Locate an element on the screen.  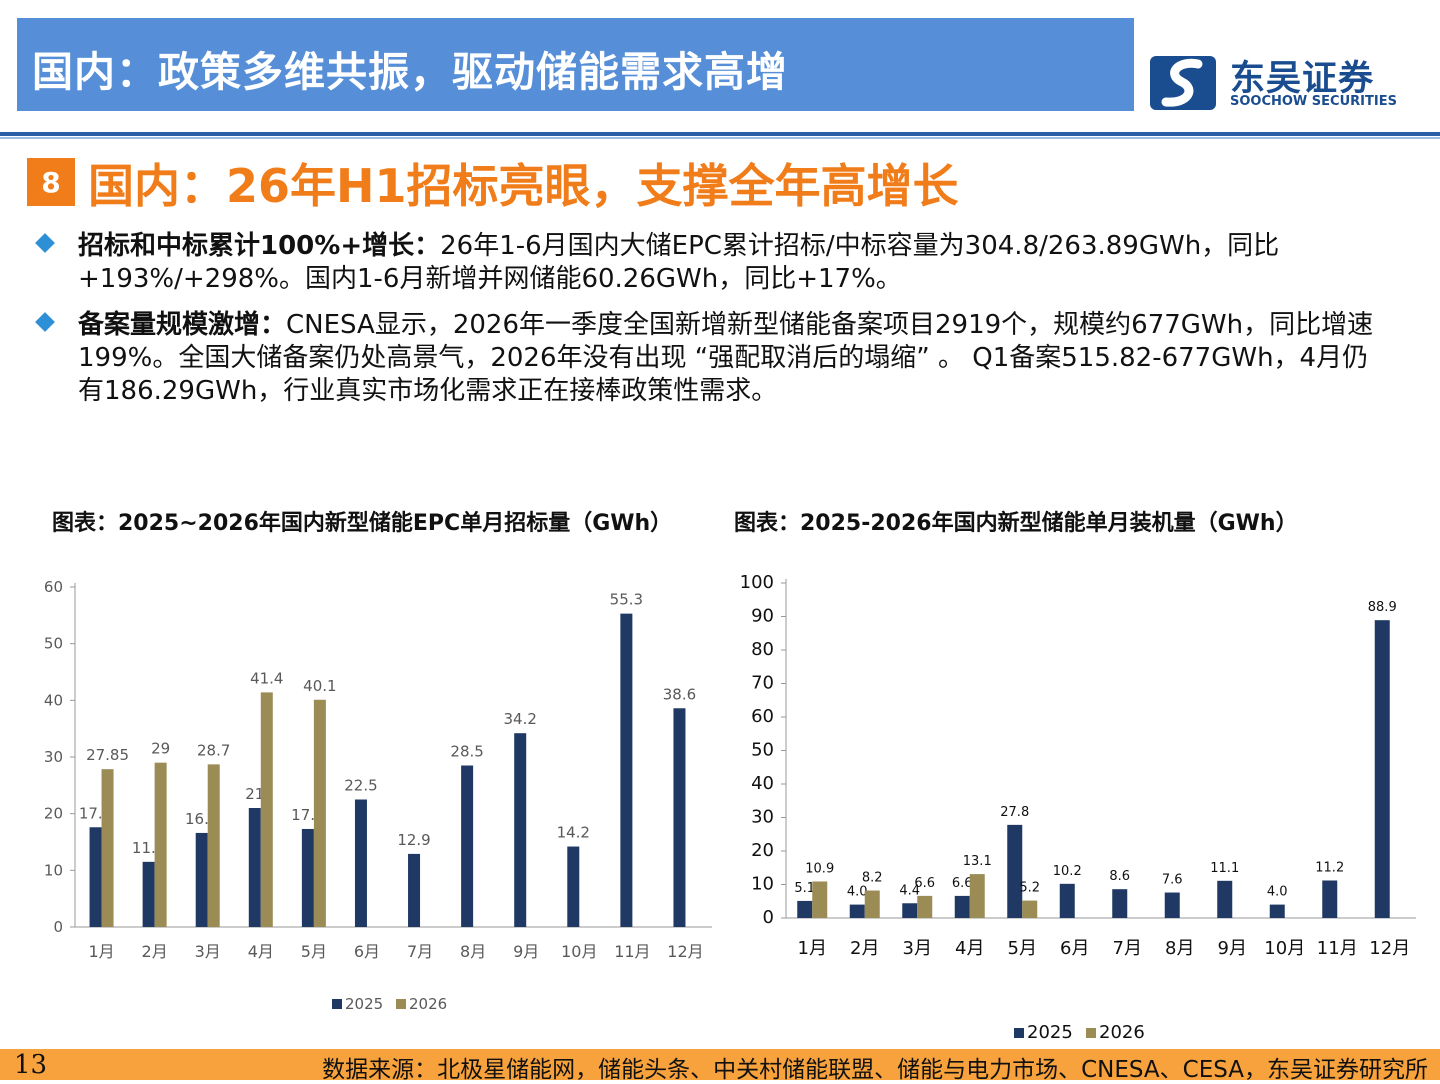
page-number: 13 is located at coordinates (31, 1065).